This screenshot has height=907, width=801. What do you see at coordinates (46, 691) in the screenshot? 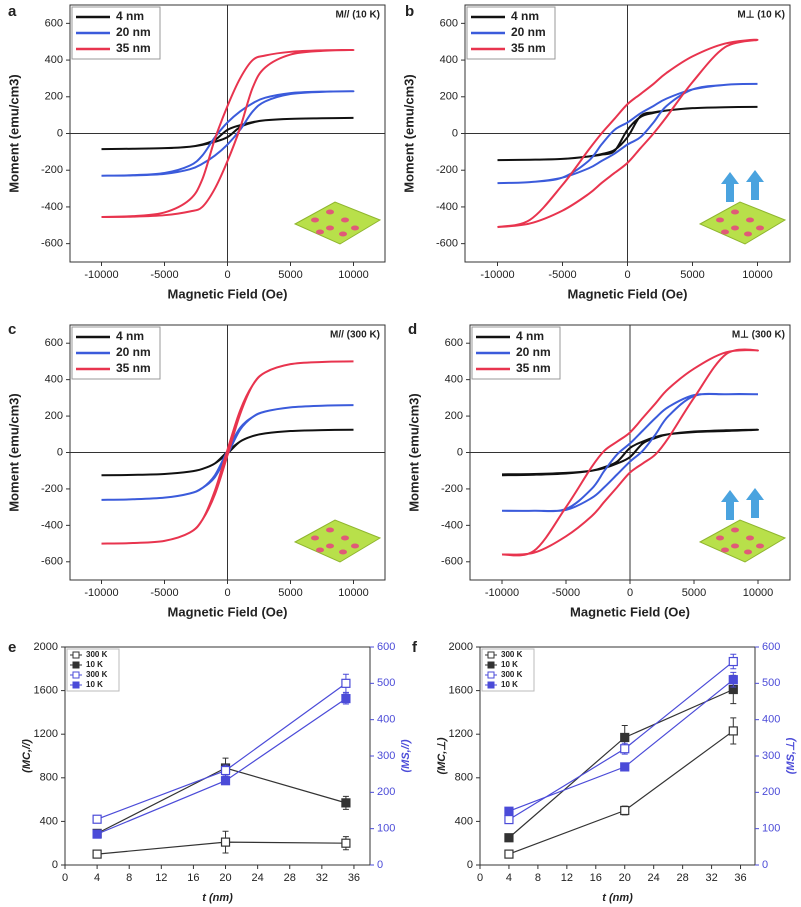
I see `y-tick-label: 1600` at bounding box center [46, 691].